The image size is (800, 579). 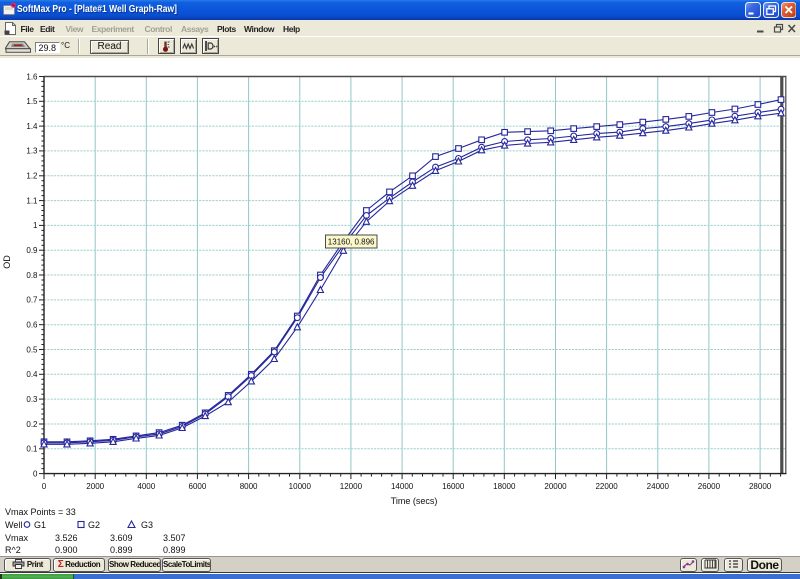 I want to click on svg-text: 1.1, so click(x=32, y=200).